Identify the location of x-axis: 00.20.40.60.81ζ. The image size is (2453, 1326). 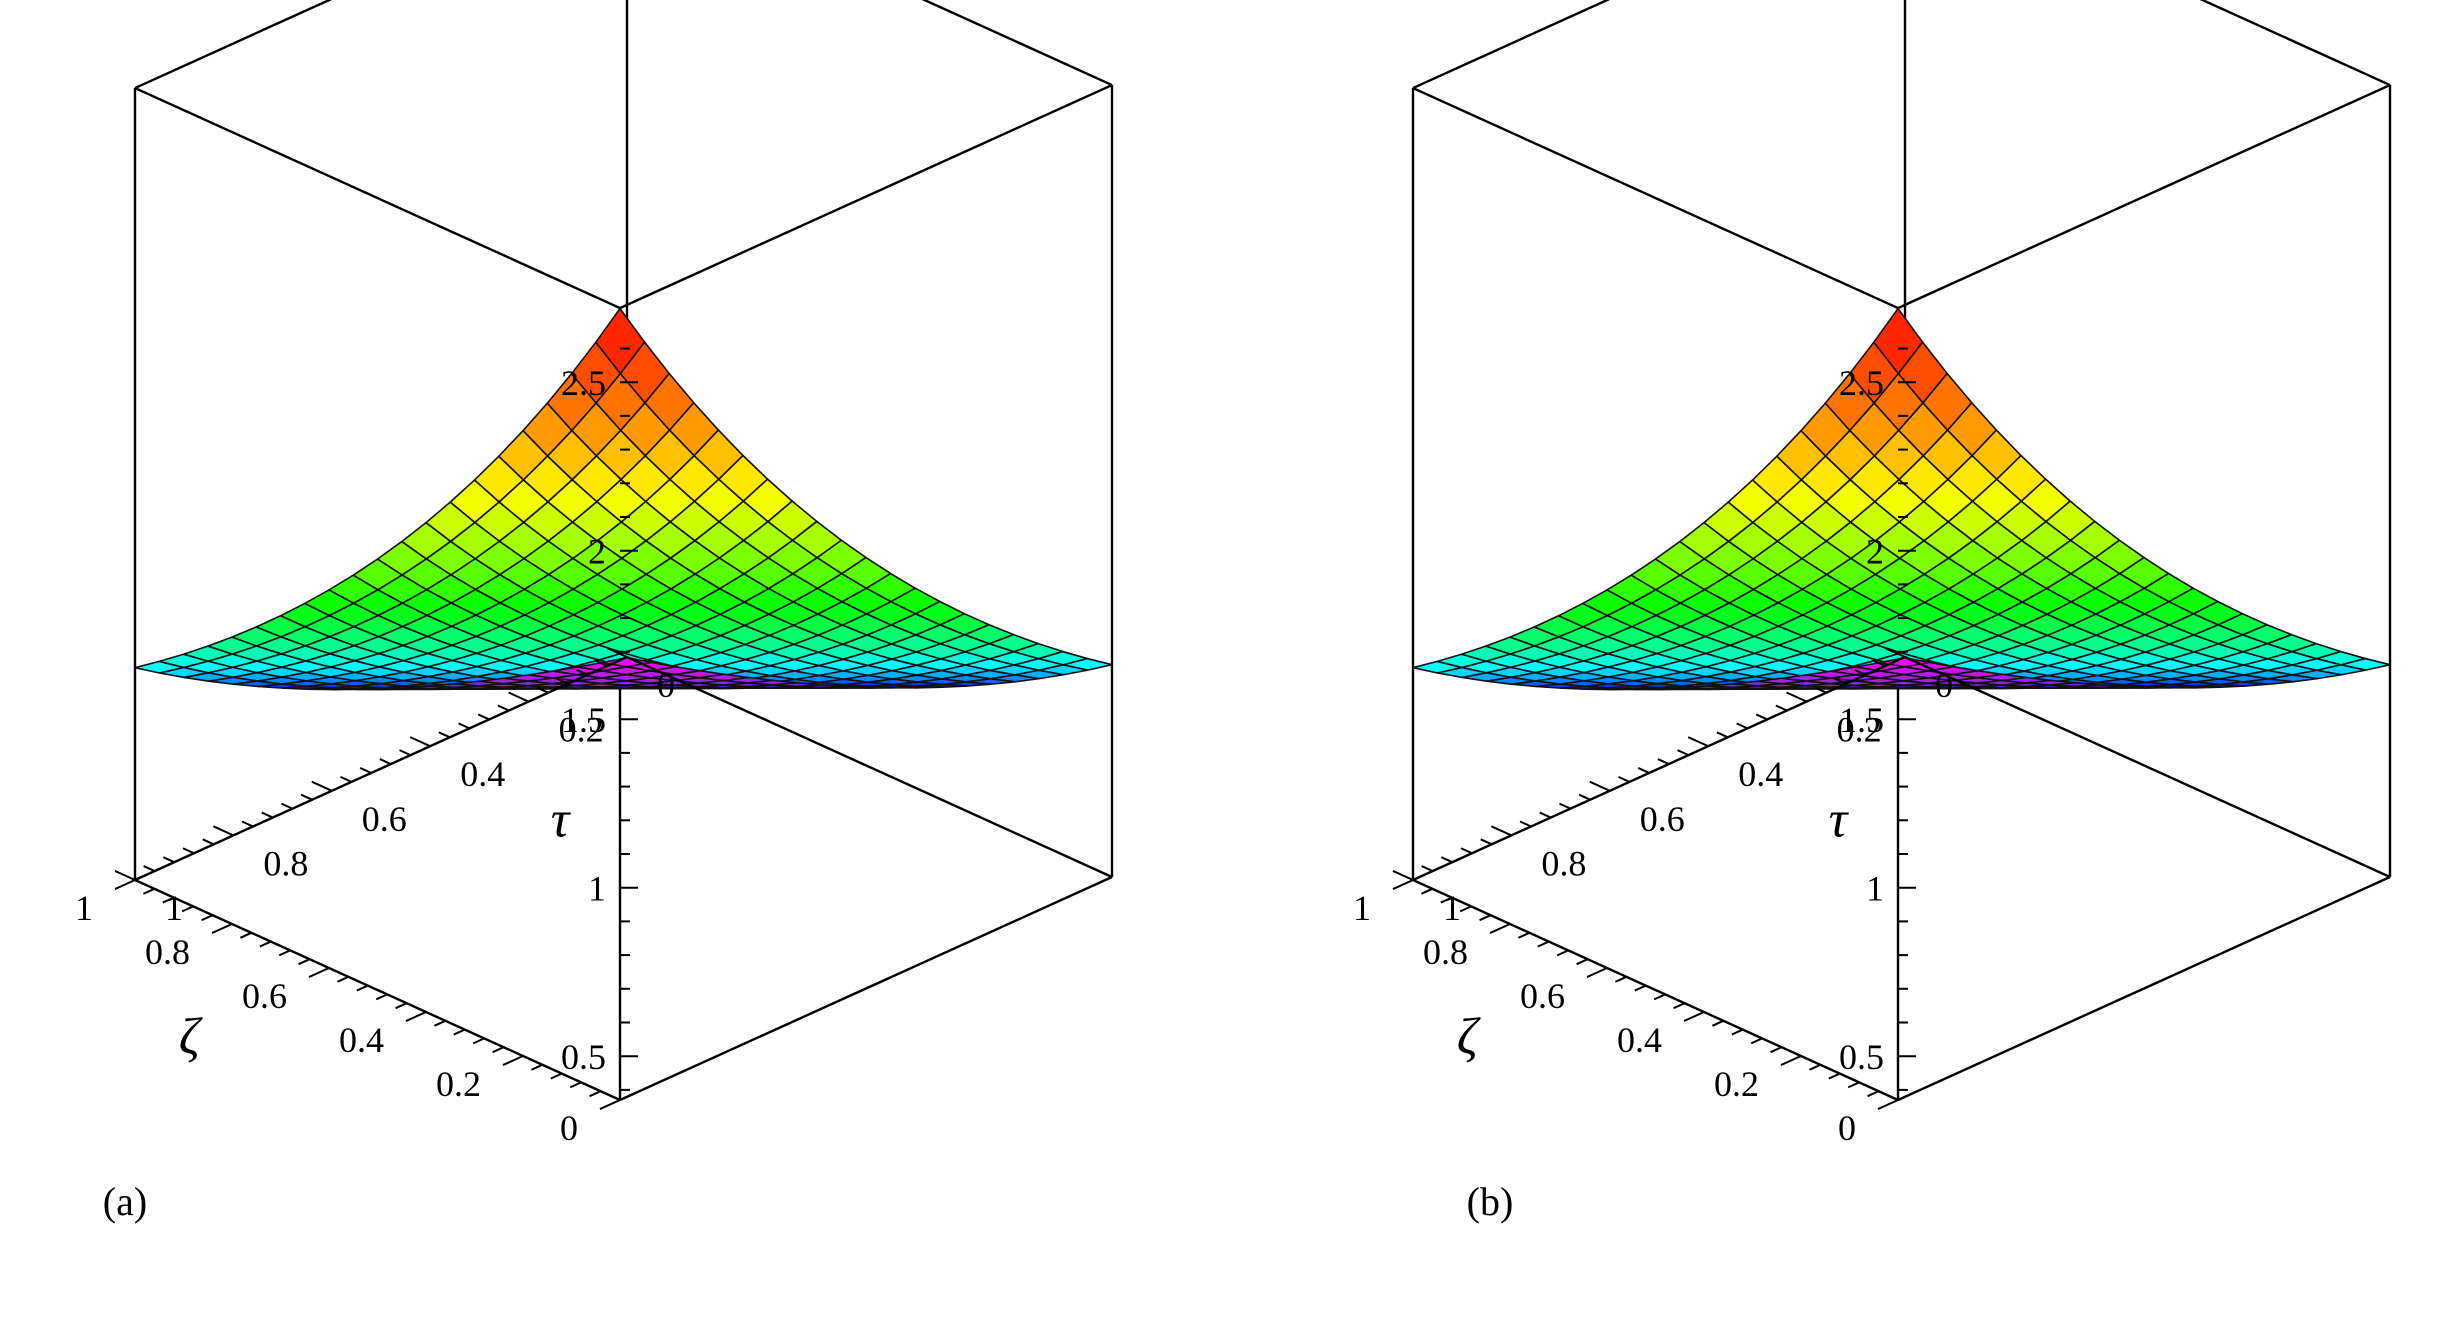
(1626, 1013).